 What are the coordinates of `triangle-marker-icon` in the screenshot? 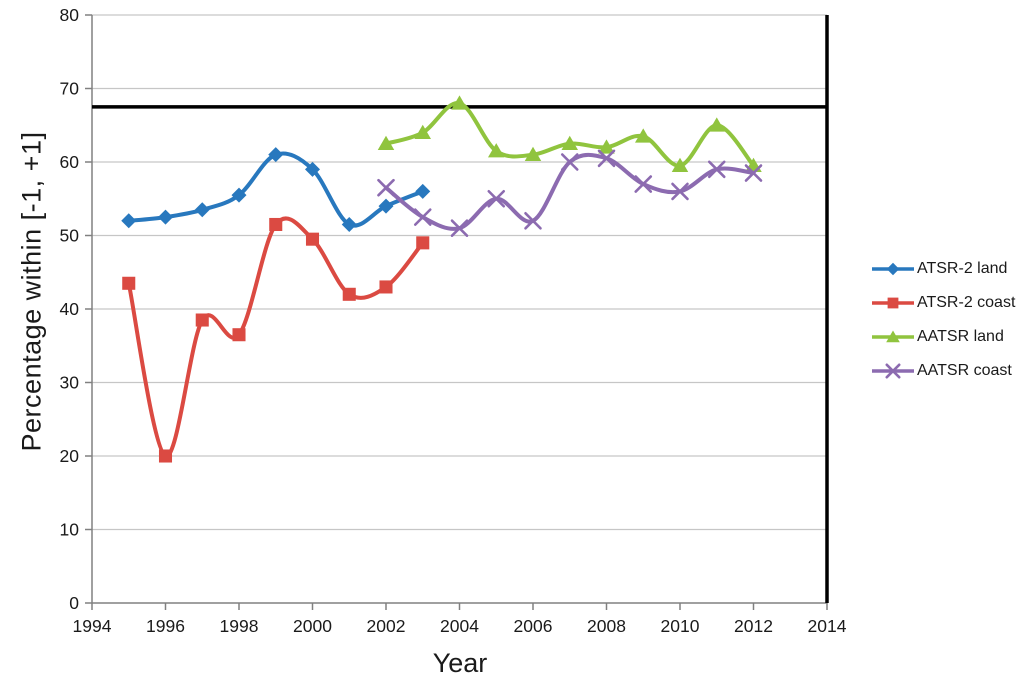 It's located at (893, 336).